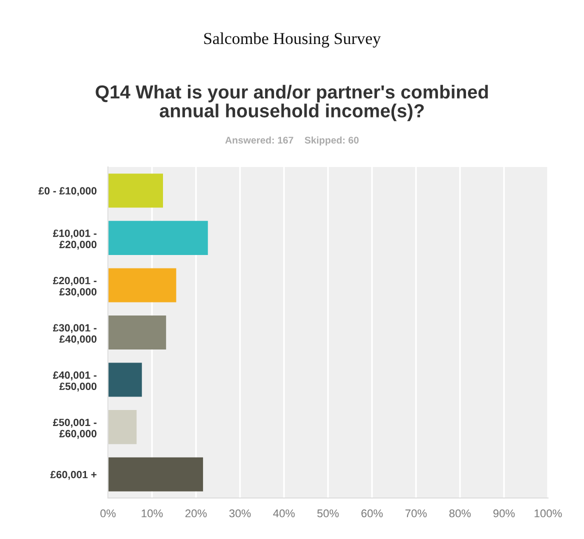 The height and width of the screenshot is (539, 584). Describe the element at coordinates (152, 513) in the screenshot. I see `x-tick-label: 10%` at that location.